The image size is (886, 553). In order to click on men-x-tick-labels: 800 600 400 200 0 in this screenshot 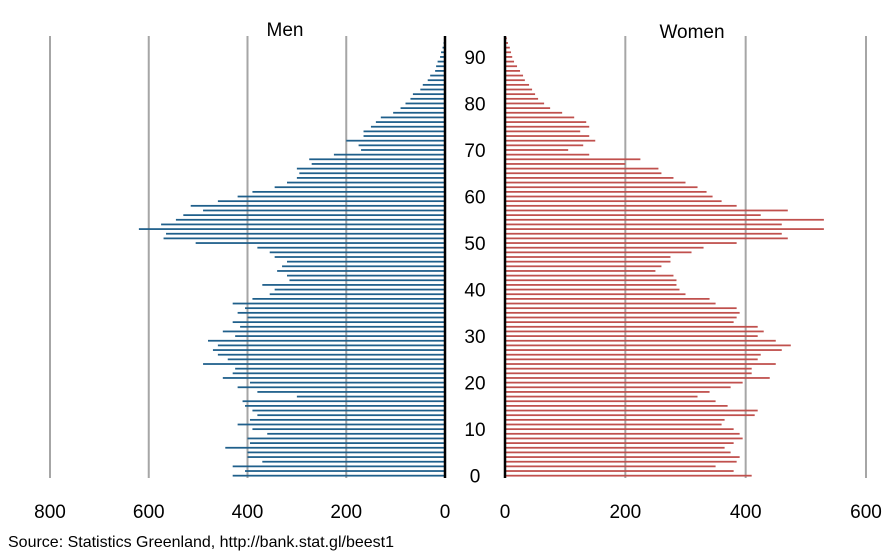, I will do `click(242, 512)`.